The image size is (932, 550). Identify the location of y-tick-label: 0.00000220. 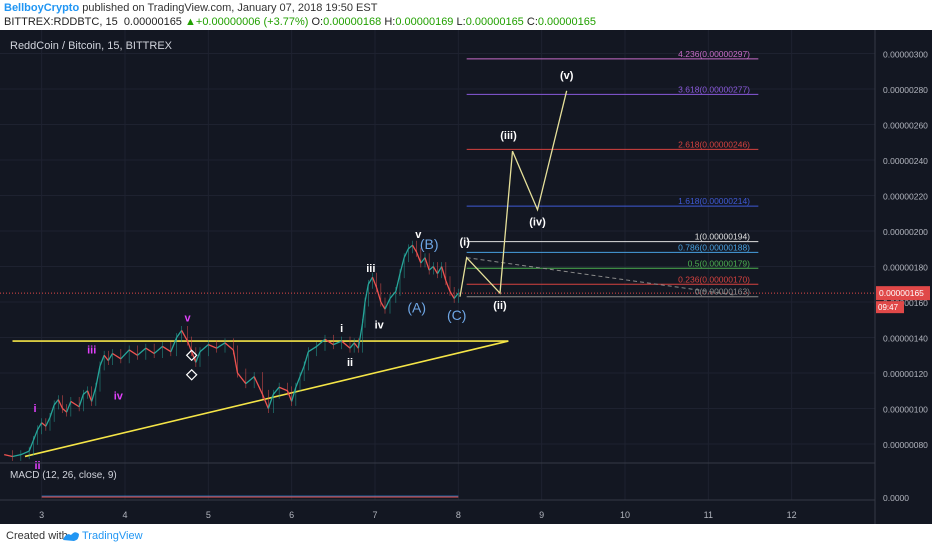
(905, 197).